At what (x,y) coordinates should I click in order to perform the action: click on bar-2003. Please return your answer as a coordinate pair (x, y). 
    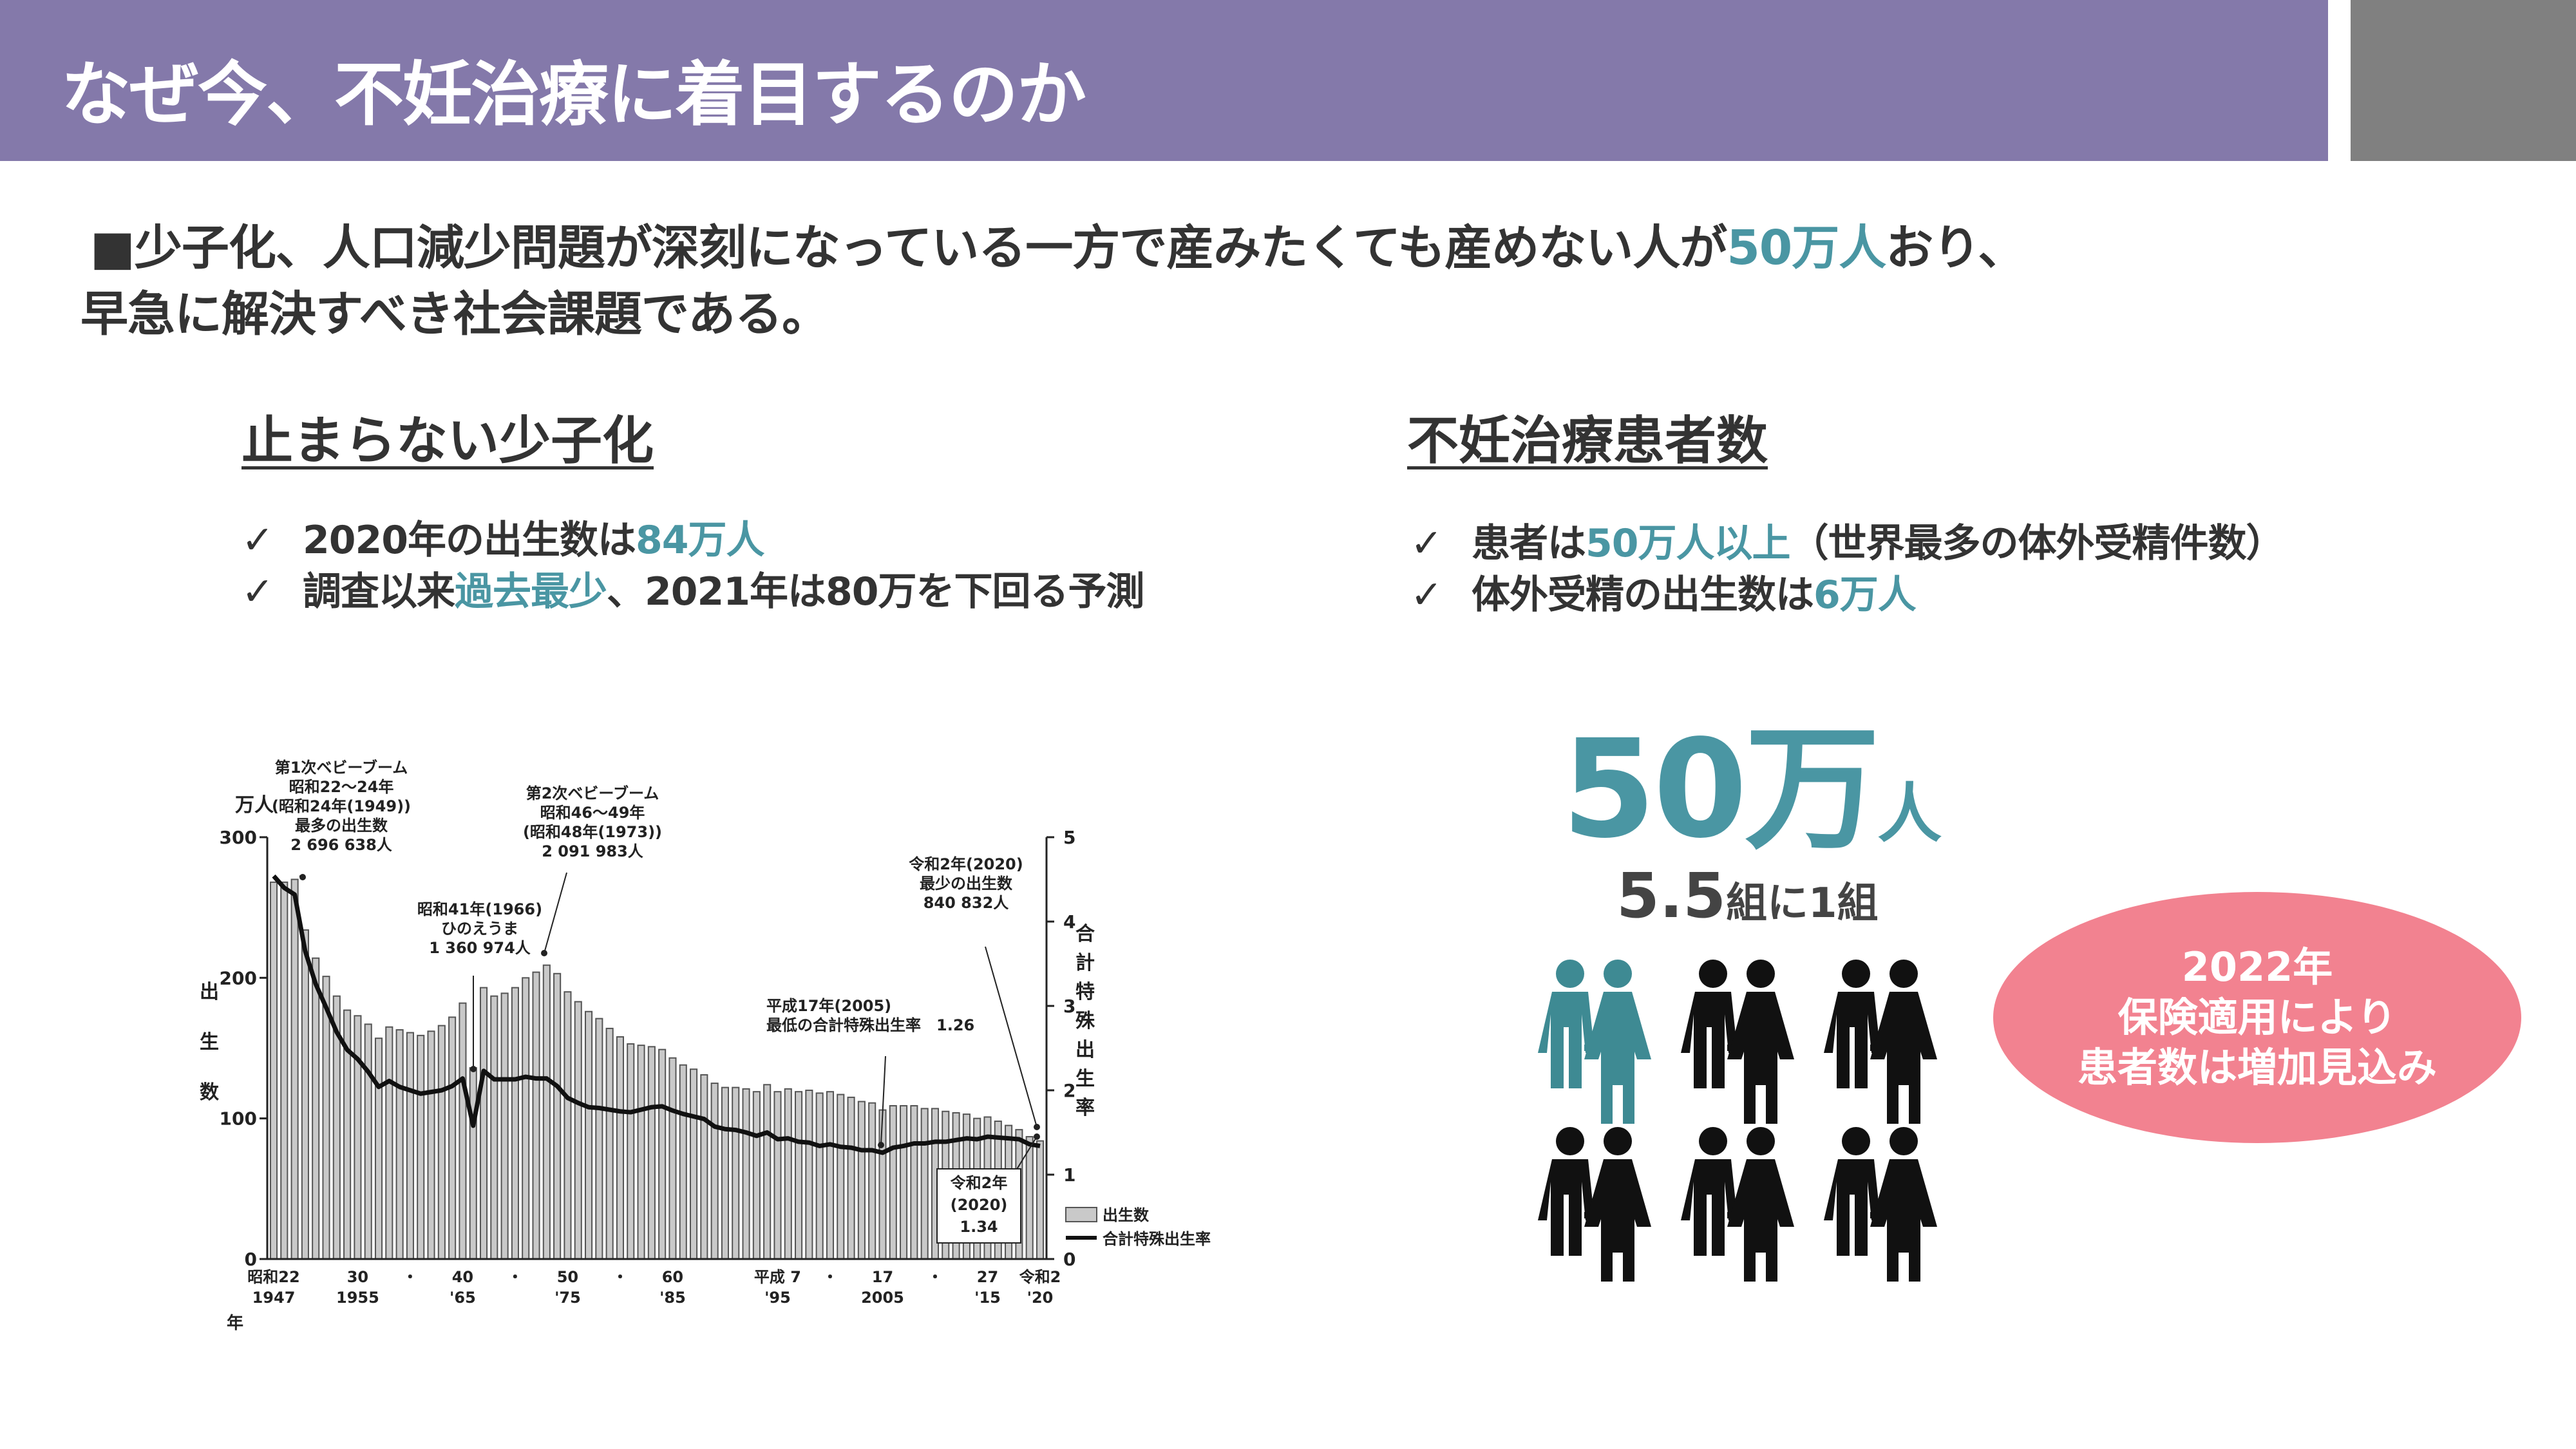
    Looking at the image, I should click on (861, 1180).